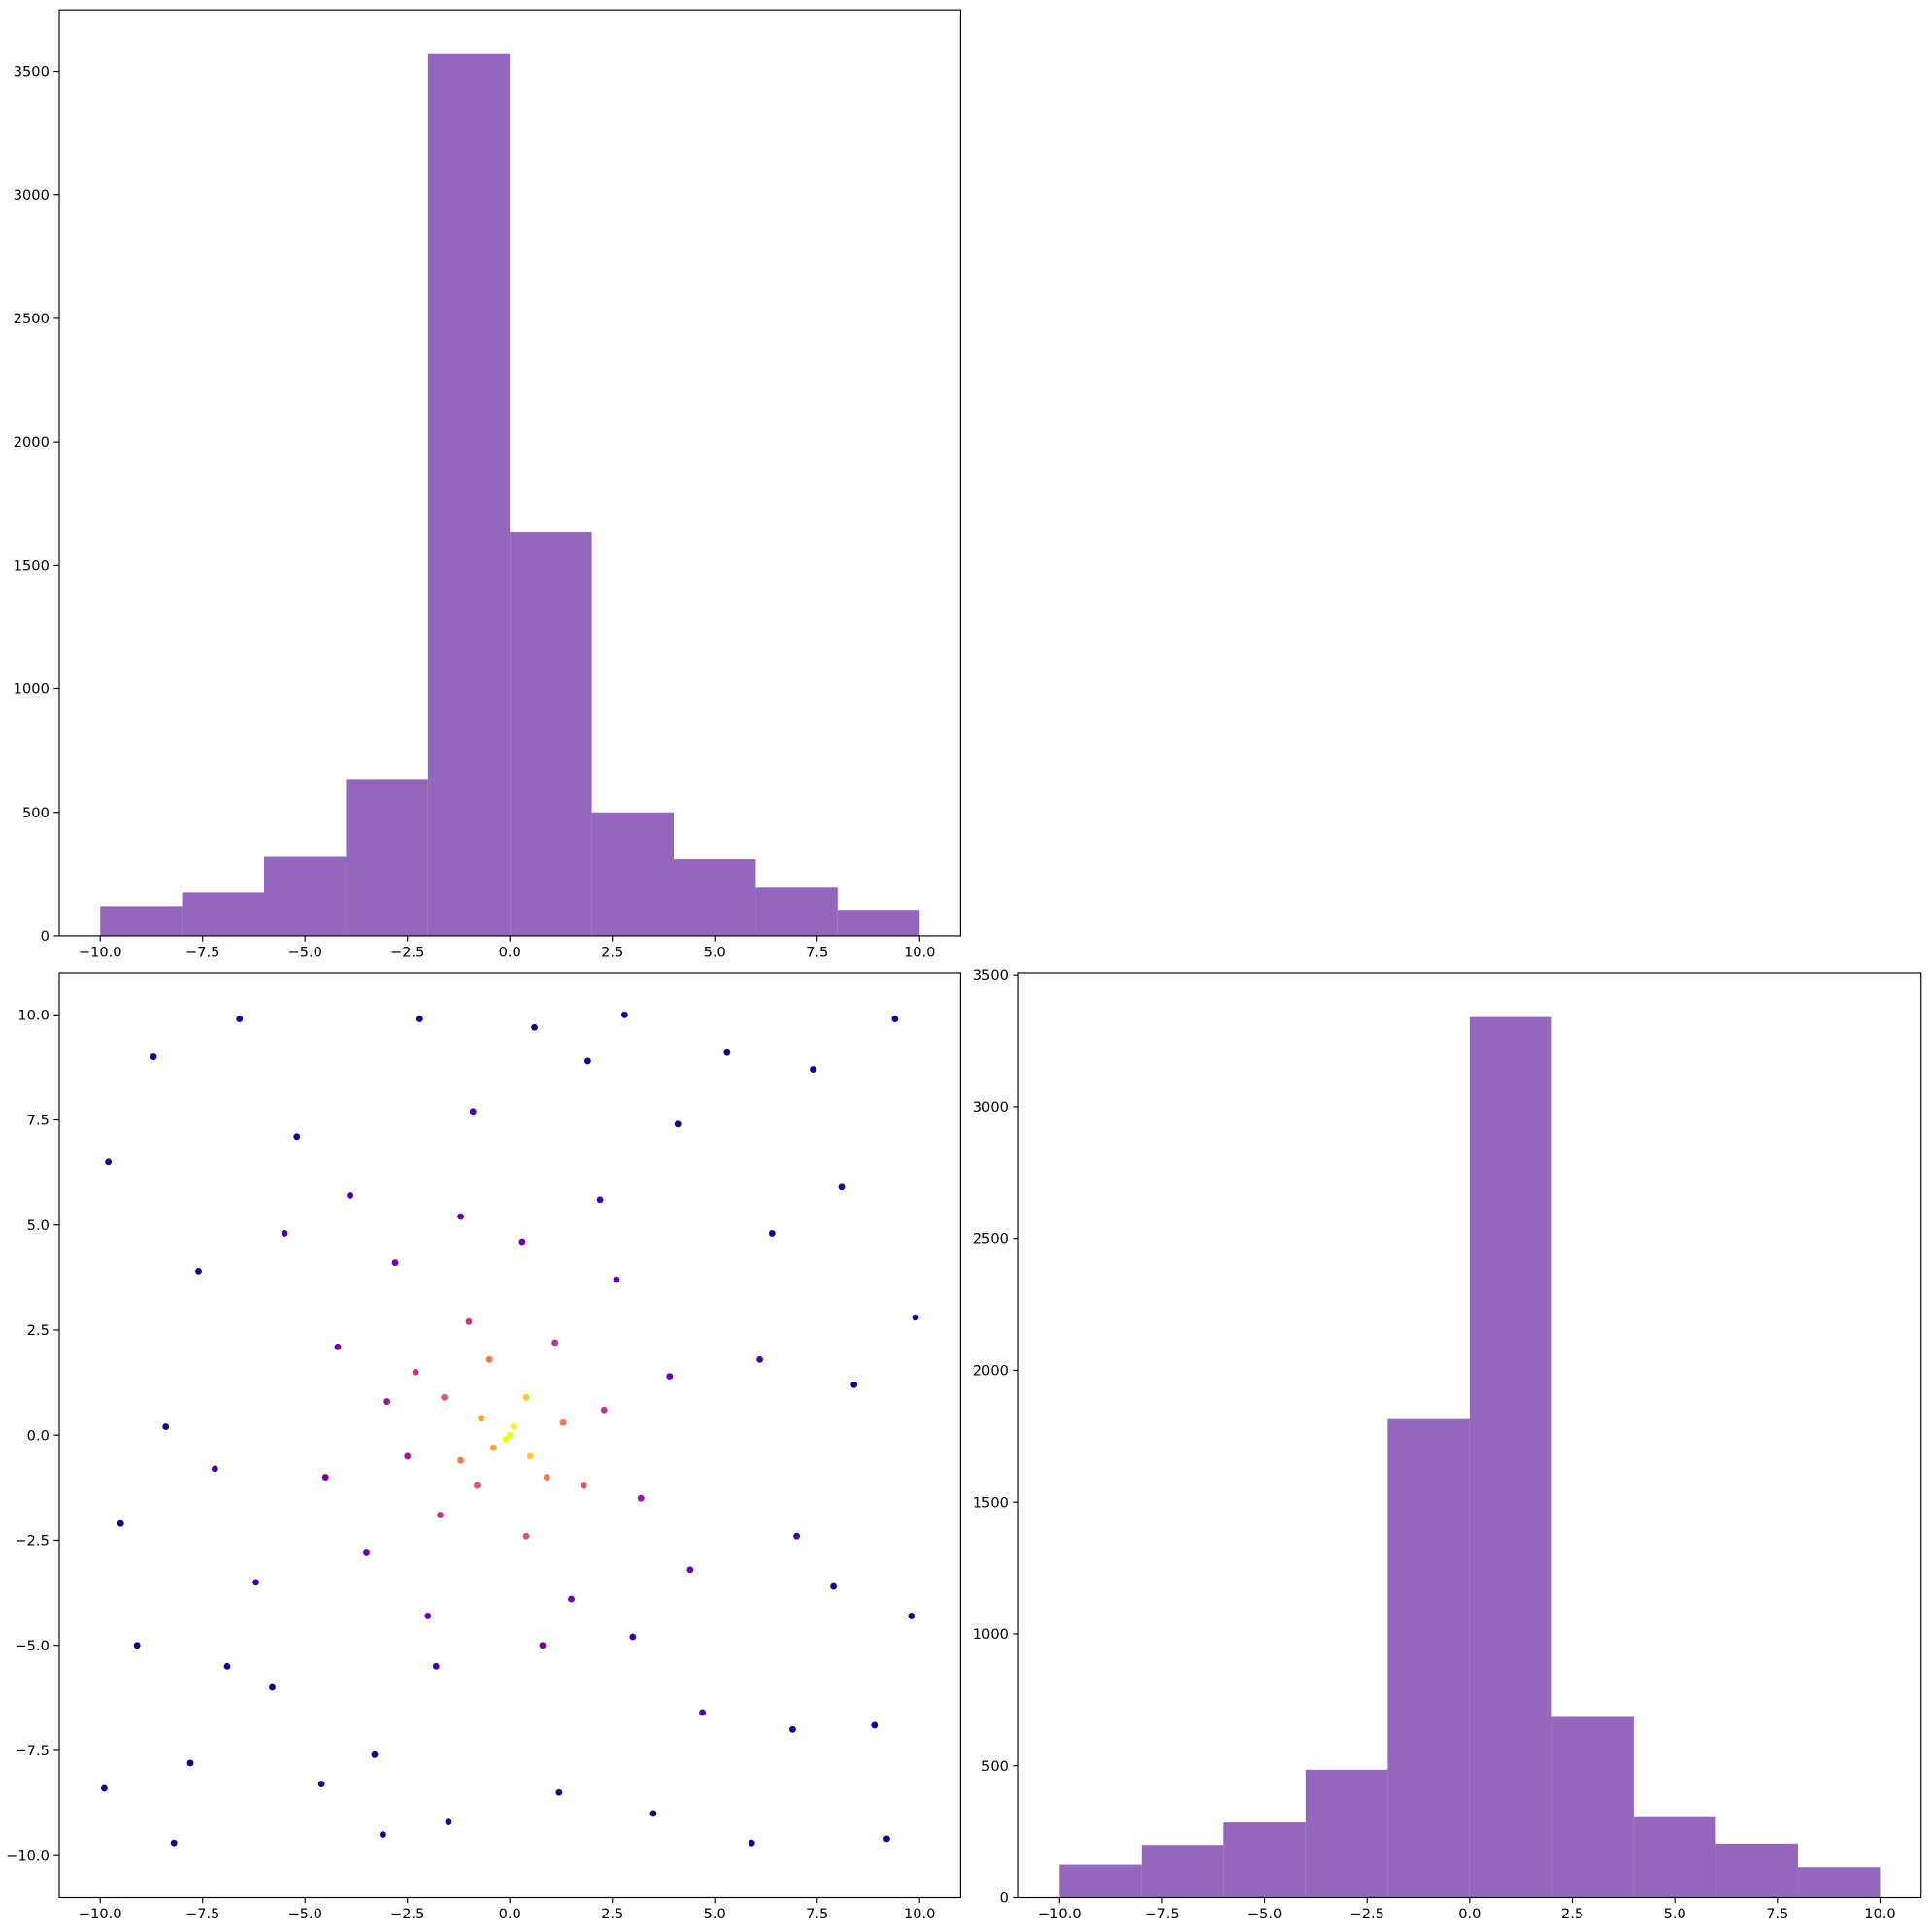  I want to click on y-tick-label: −10.0, so click(28, 1856).